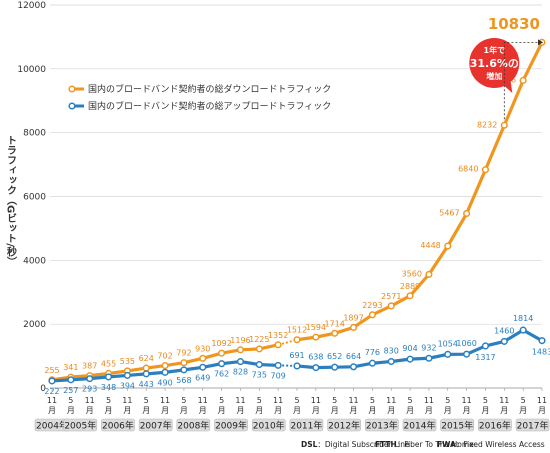 Image resolution: width=550 pixels, height=453 pixels. Describe the element at coordinates (127, 361) in the screenshot. I see `data-label: 535` at that location.